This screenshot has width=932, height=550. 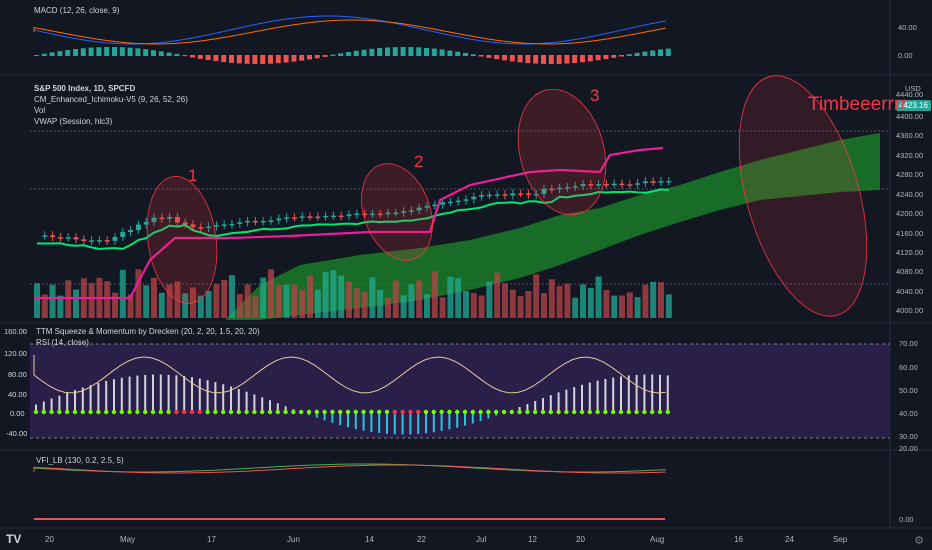 I want to click on vfi-line, so click(x=349, y=468).